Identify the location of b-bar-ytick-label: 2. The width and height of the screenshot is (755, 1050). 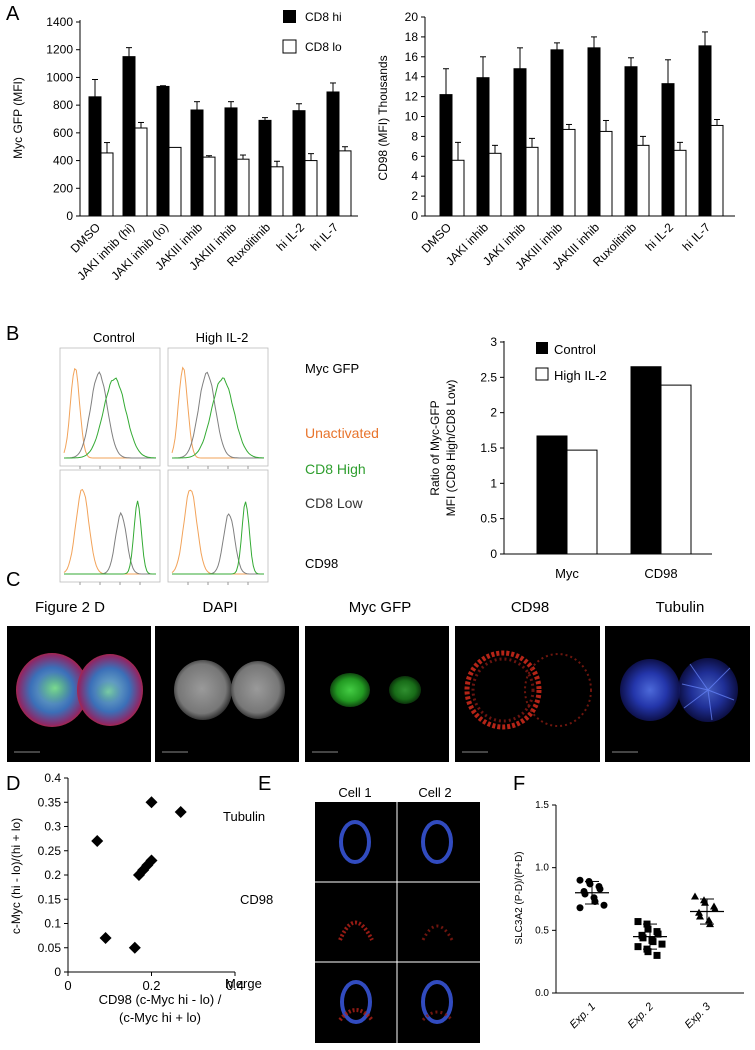
(493, 413).